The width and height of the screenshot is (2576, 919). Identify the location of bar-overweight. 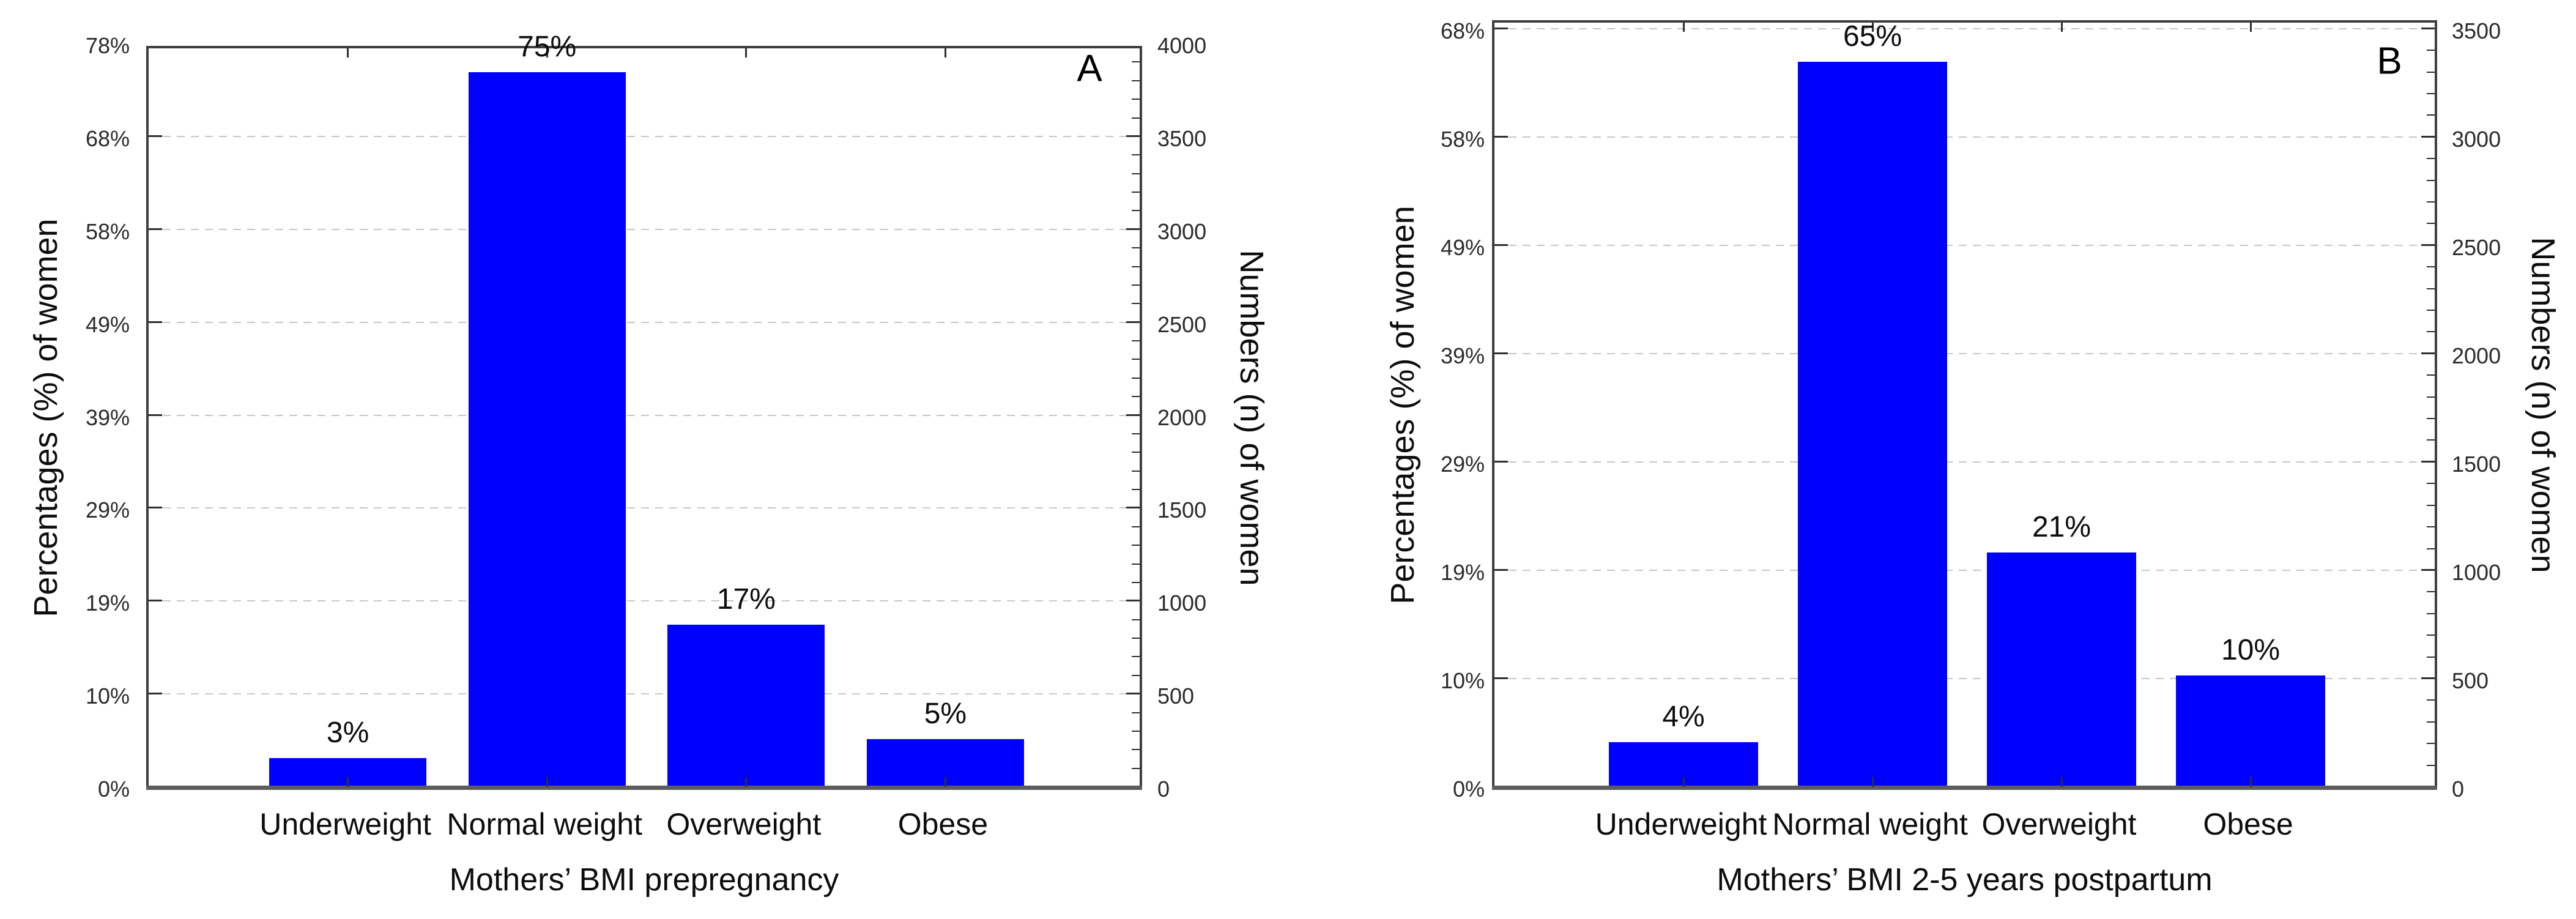
(746, 706).